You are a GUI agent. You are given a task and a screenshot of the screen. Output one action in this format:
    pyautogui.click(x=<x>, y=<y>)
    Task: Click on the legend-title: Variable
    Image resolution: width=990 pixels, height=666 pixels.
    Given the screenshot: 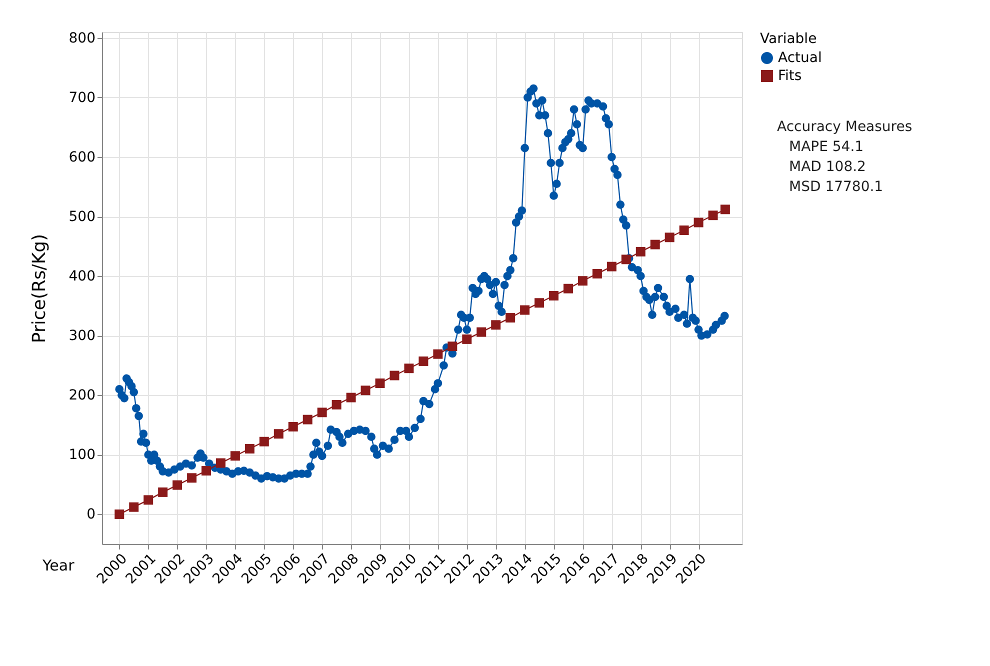 What is the action you would take?
    pyautogui.click(x=788, y=39)
    